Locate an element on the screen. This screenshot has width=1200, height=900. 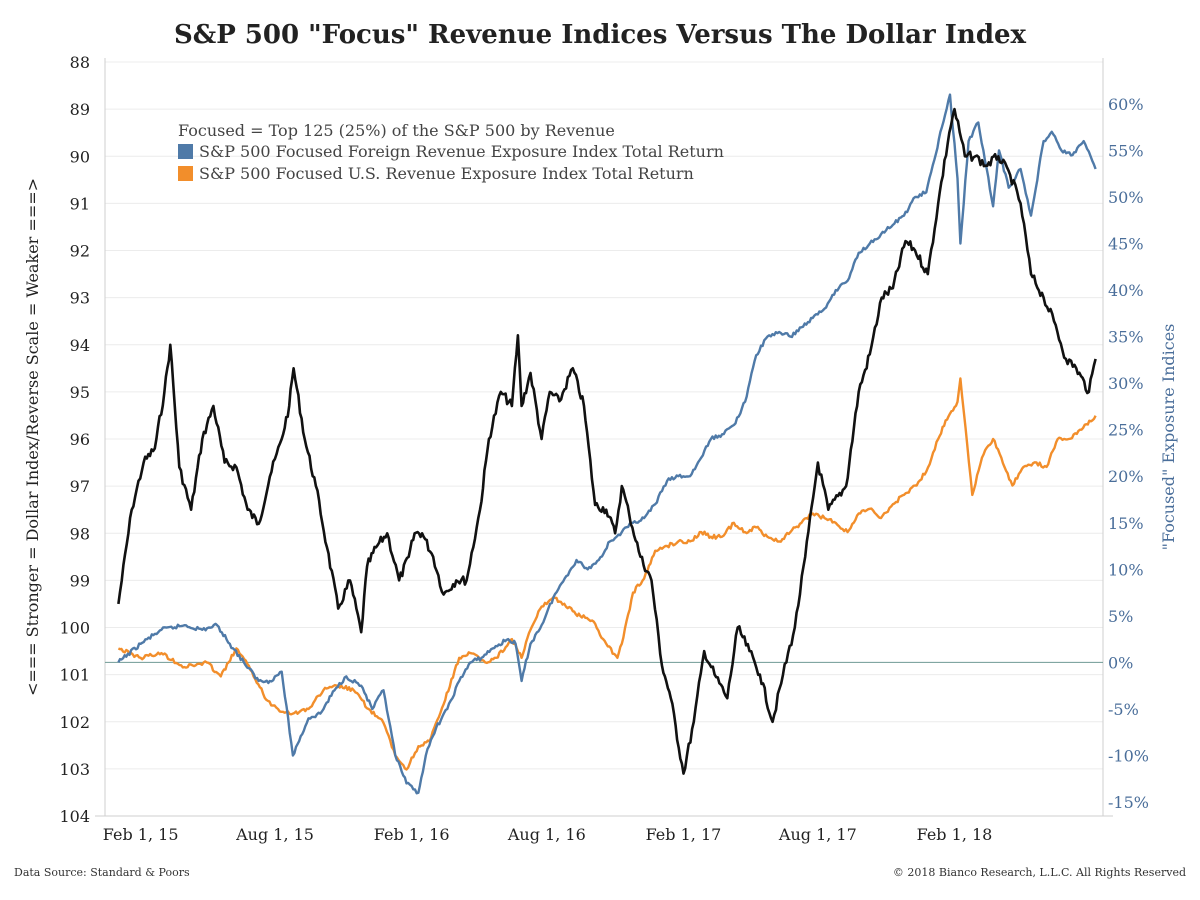
left-tick-label: 104 is located at coordinates (74, 816).